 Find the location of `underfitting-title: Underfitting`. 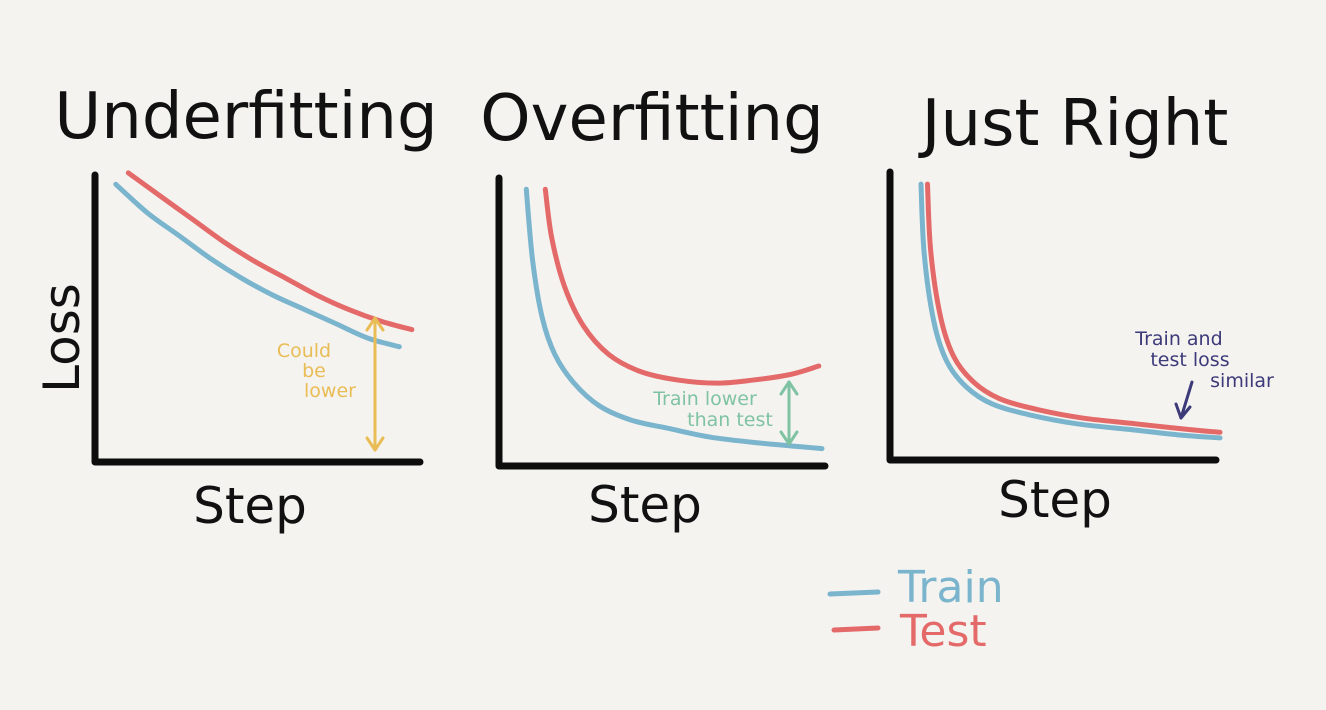

underfitting-title: Underfitting is located at coordinates (245, 117).